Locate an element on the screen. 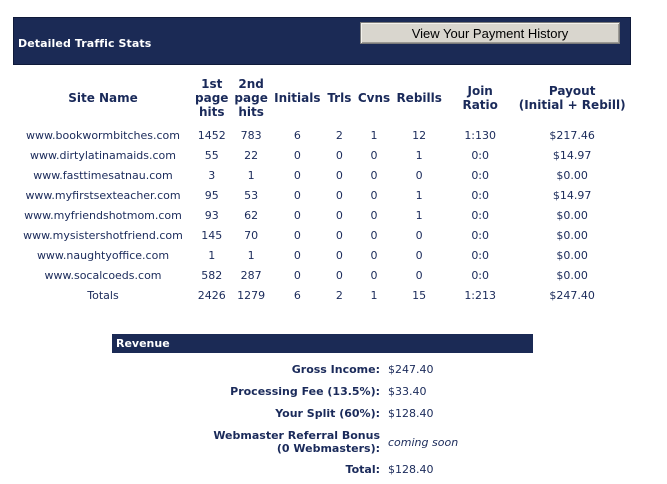  total-initials: 6 is located at coordinates (297, 295).